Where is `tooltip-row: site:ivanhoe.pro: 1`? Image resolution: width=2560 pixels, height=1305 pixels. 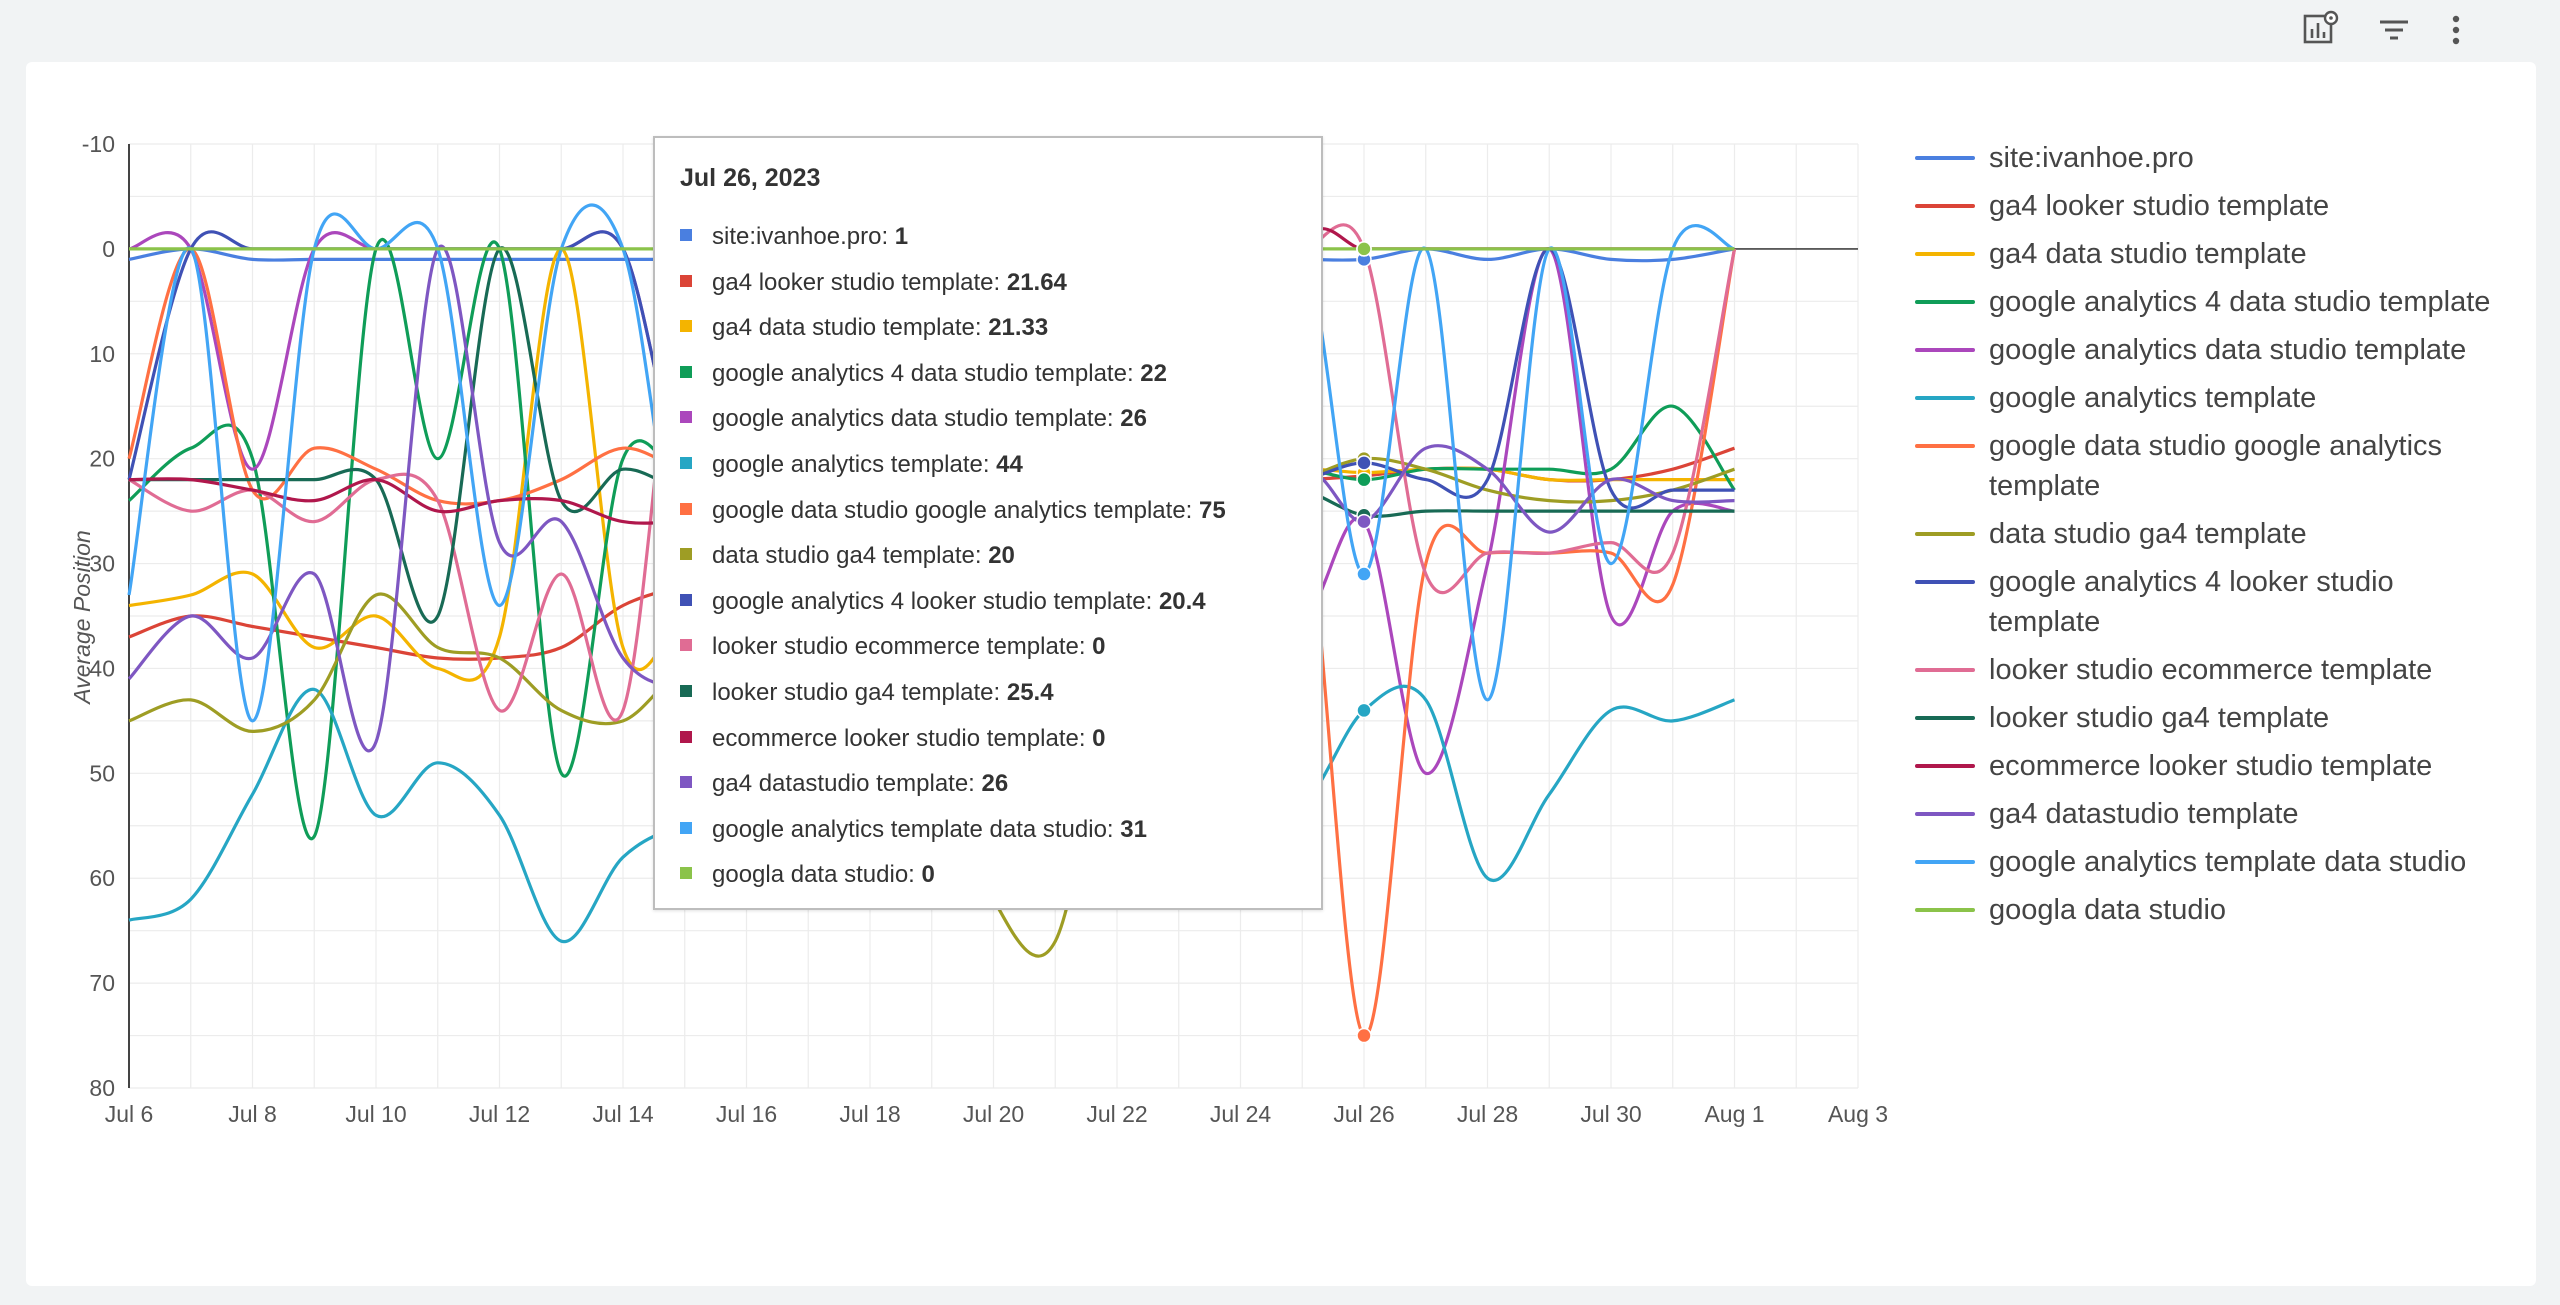 tooltip-row: site:ivanhoe.pro: 1 is located at coordinates (794, 237).